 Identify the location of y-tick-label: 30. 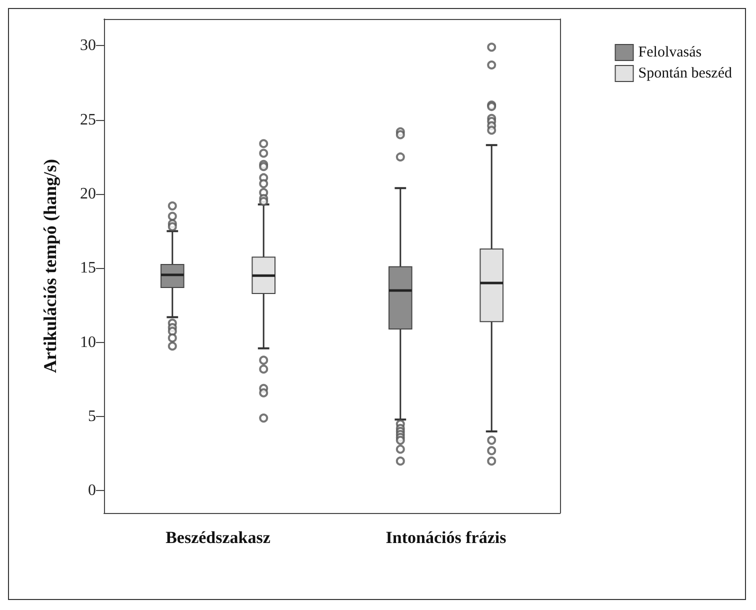
(88, 45).